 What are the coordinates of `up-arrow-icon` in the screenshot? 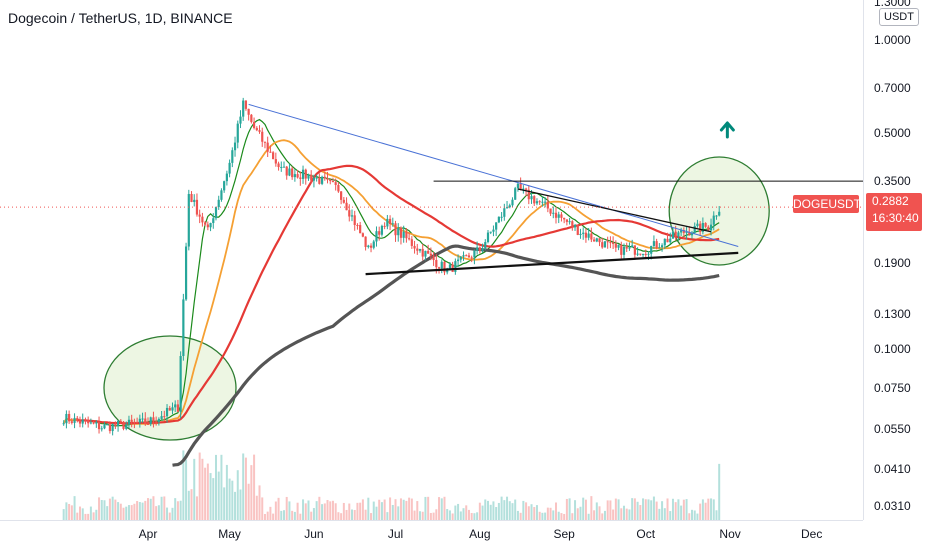 It's located at (727, 130).